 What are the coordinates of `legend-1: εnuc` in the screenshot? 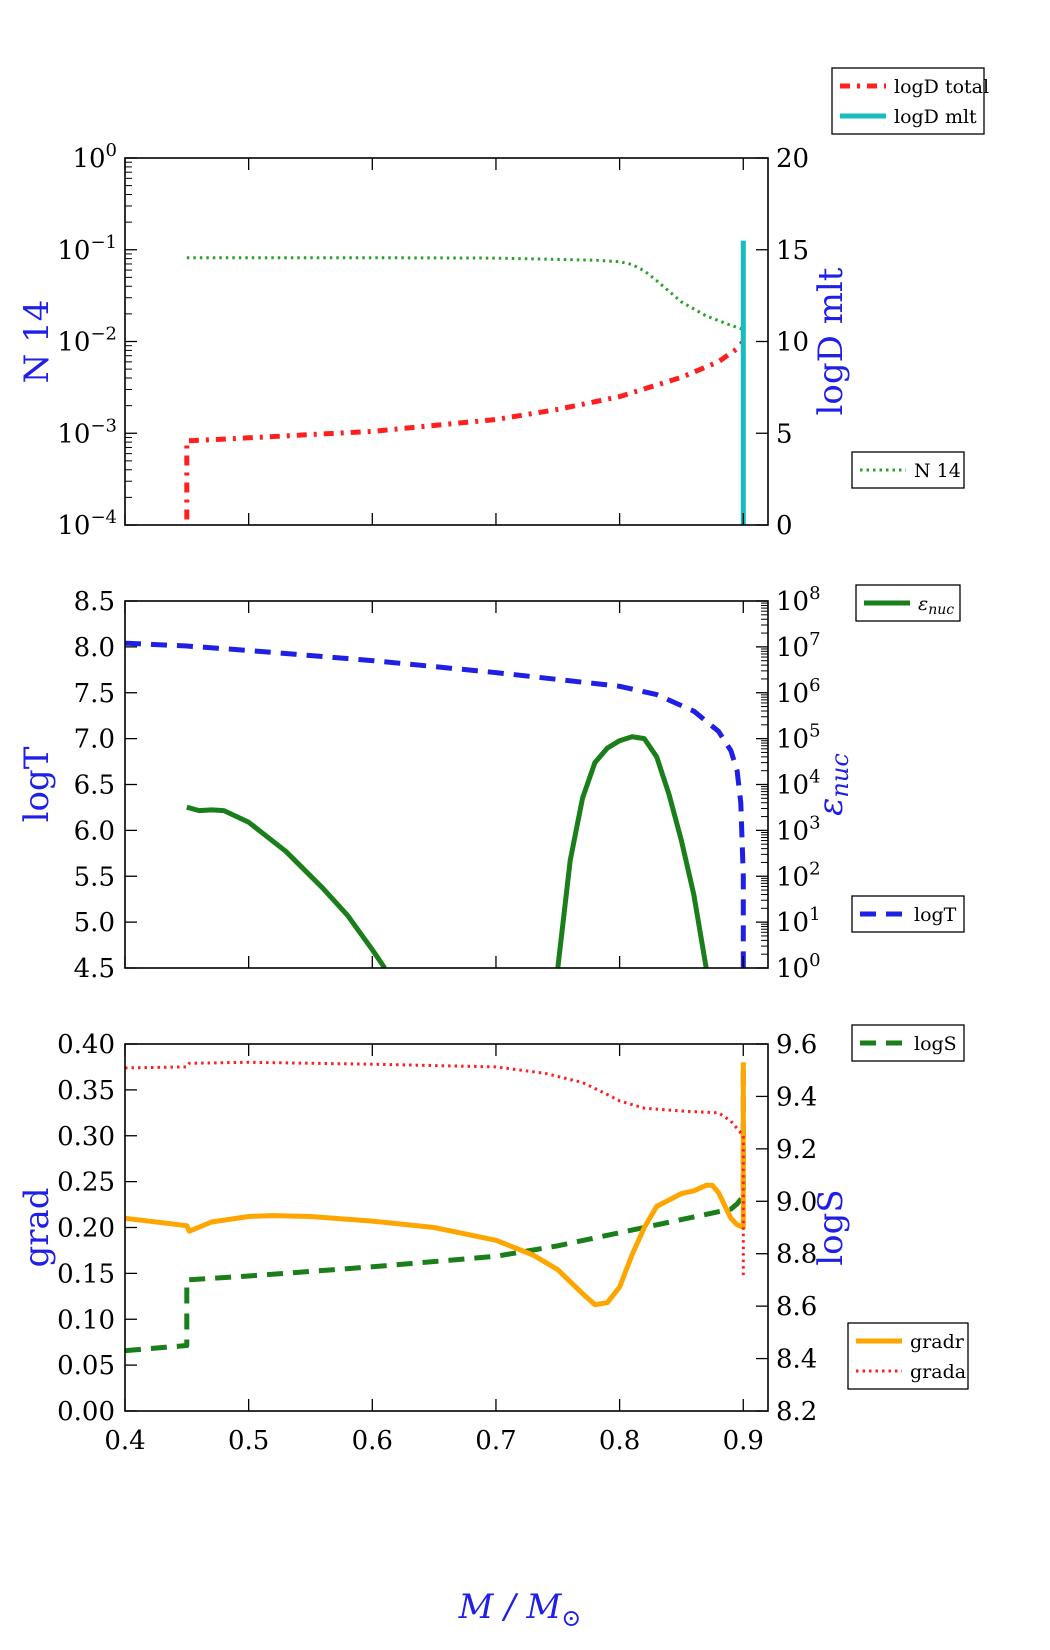 It's located at (908, 603).